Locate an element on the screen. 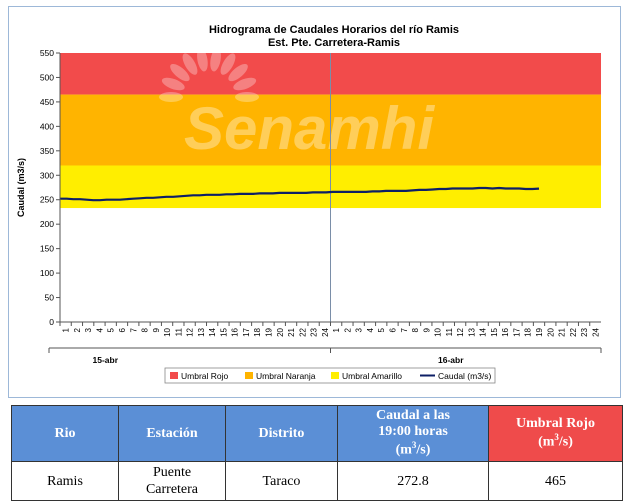  chart-subtitle: Est. Pte. Carretera-Ramis is located at coordinates (334, 43).